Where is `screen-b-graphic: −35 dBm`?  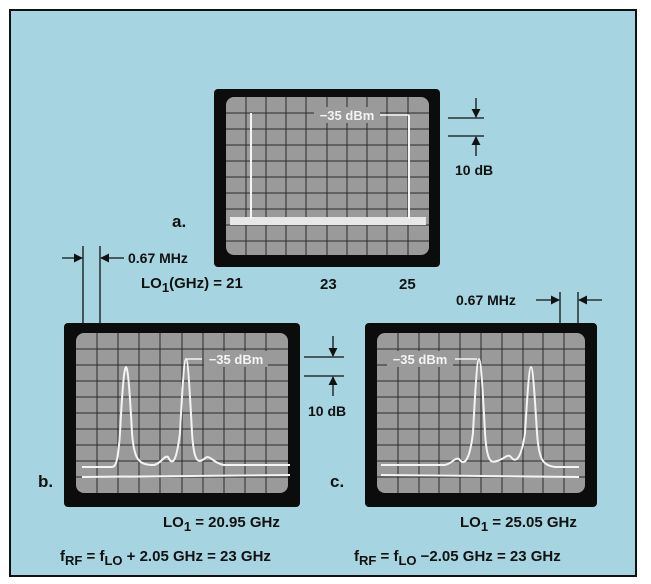
screen-b-graphic: −35 dBm is located at coordinates (183, 413).